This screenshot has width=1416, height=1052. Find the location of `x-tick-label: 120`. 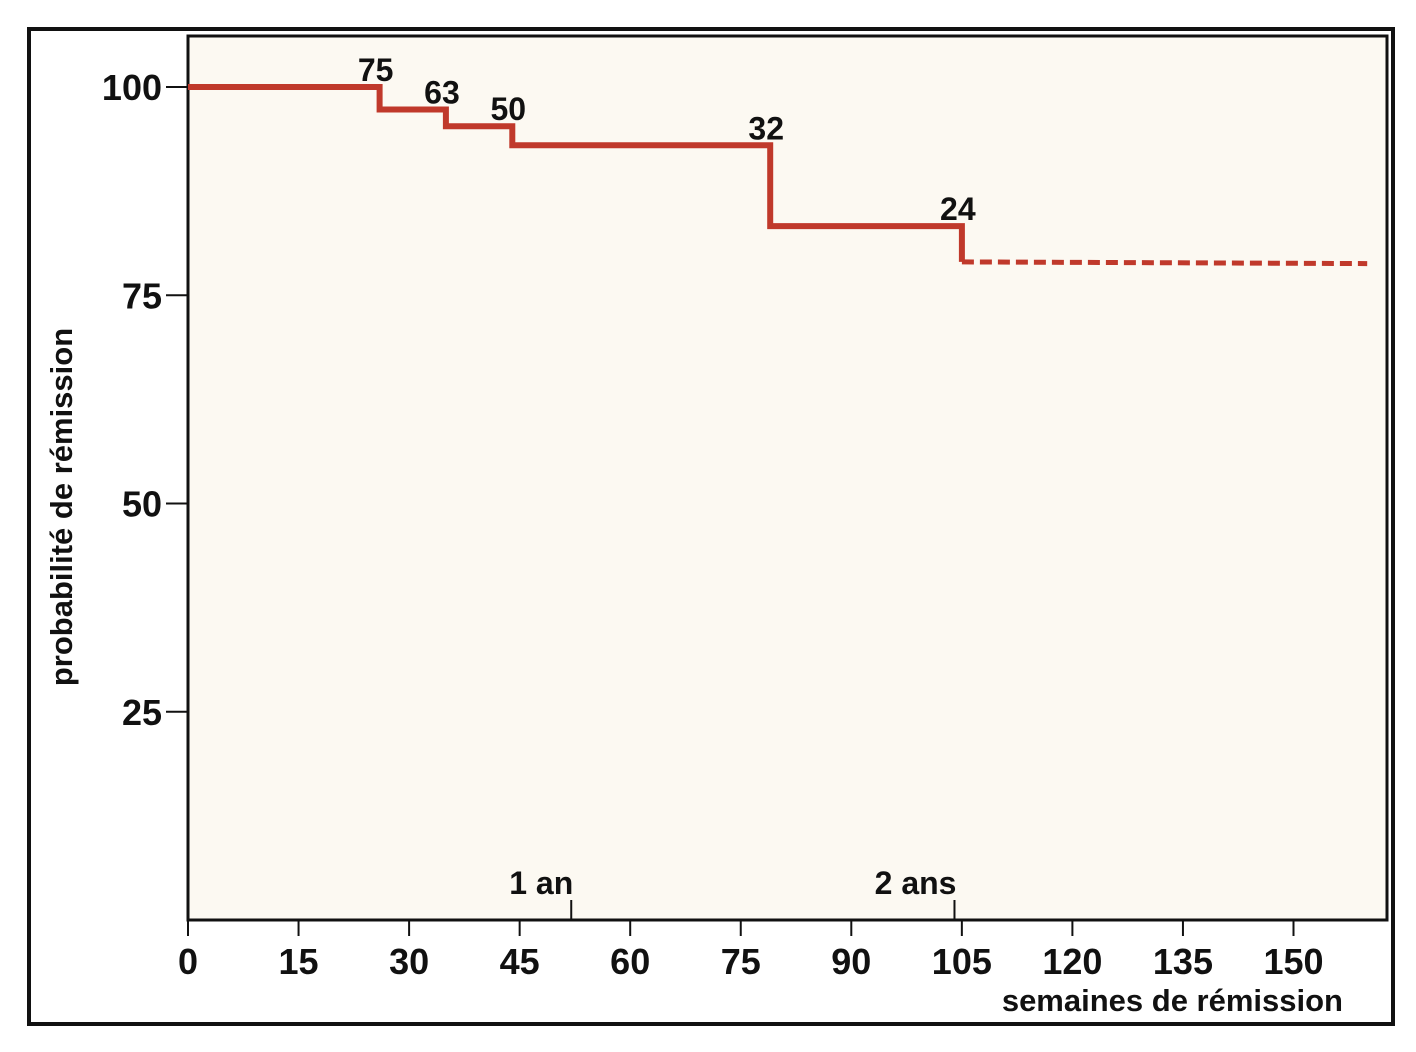

x-tick-label: 120 is located at coordinates (1072, 961).